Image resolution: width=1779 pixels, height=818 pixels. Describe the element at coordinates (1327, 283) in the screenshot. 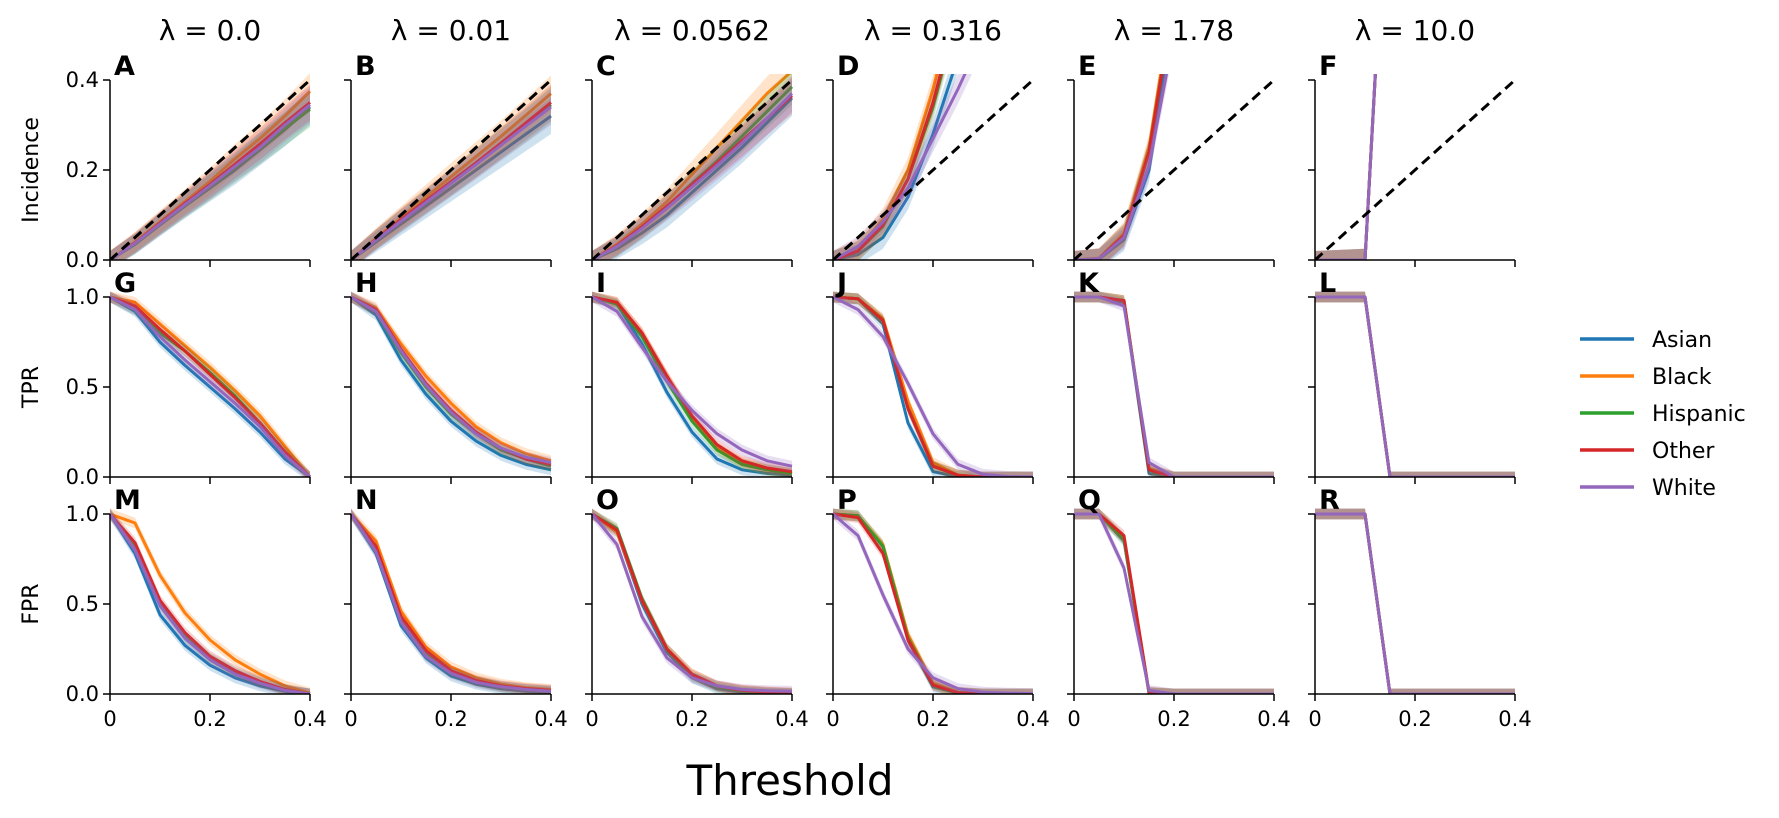

I see `panel-letter: L` at that location.